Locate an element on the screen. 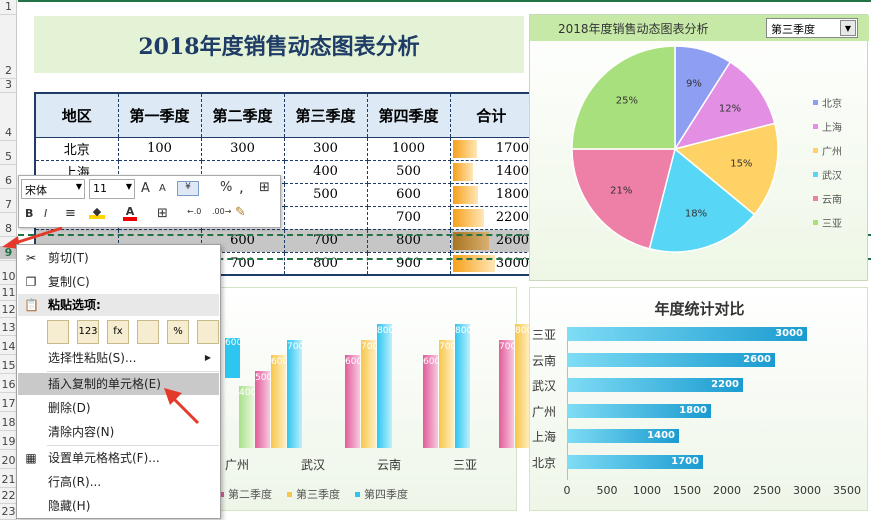 This screenshot has height=520, width=871. header-total: 合计 is located at coordinates (491, 115).